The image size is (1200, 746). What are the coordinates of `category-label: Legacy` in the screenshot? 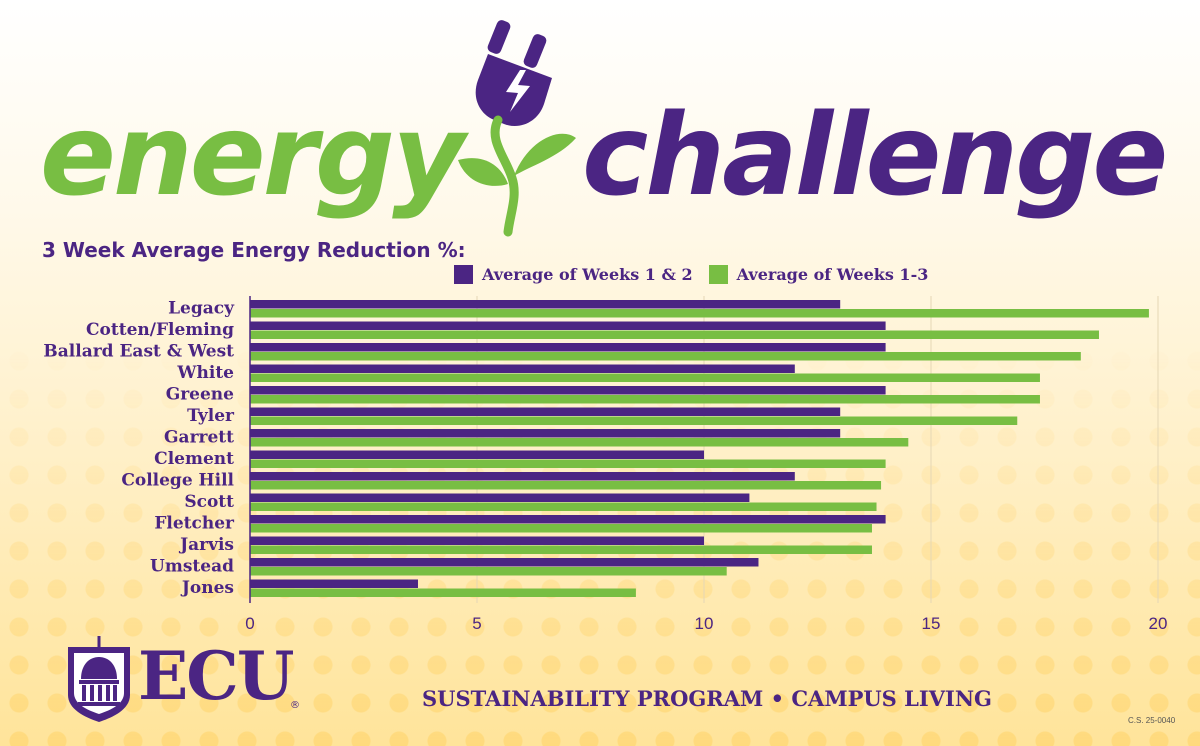 It's located at (201, 309).